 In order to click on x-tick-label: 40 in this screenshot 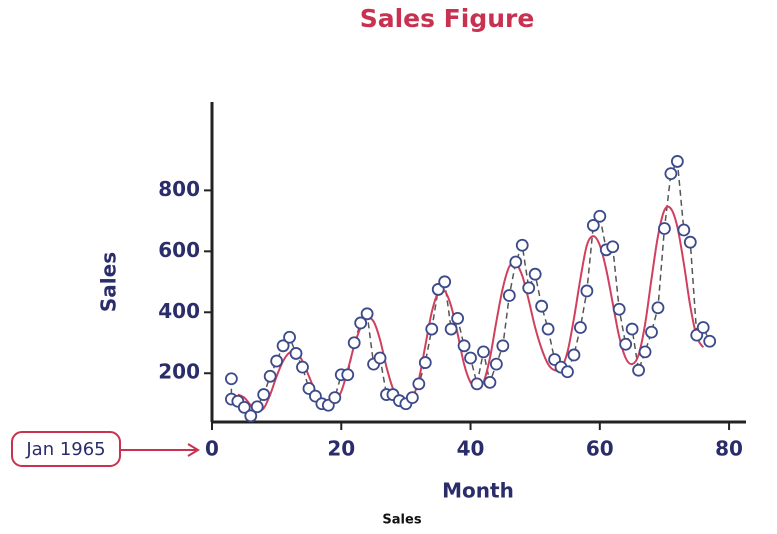, I will do `click(471, 449)`.